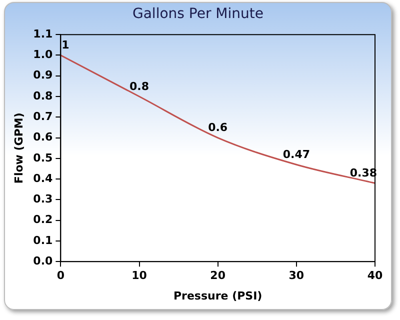  Describe the element at coordinates (296, 154) in the screenshot. I see `data-label: 0.47` at that location.